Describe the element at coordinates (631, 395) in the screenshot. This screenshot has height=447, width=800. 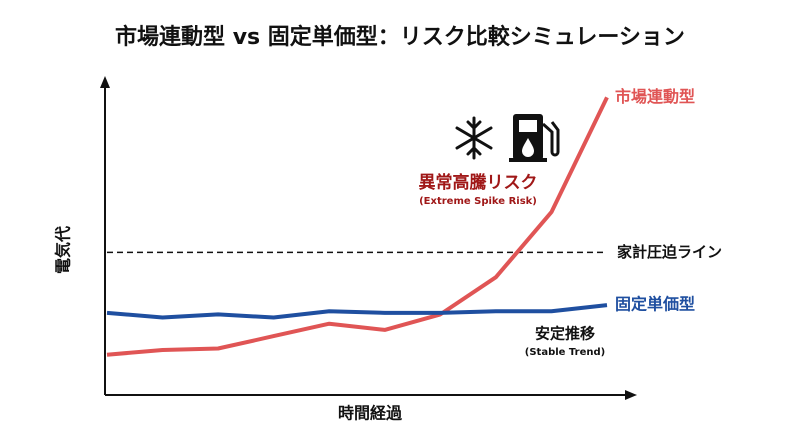
I see `x-axis-arrow` at that location.